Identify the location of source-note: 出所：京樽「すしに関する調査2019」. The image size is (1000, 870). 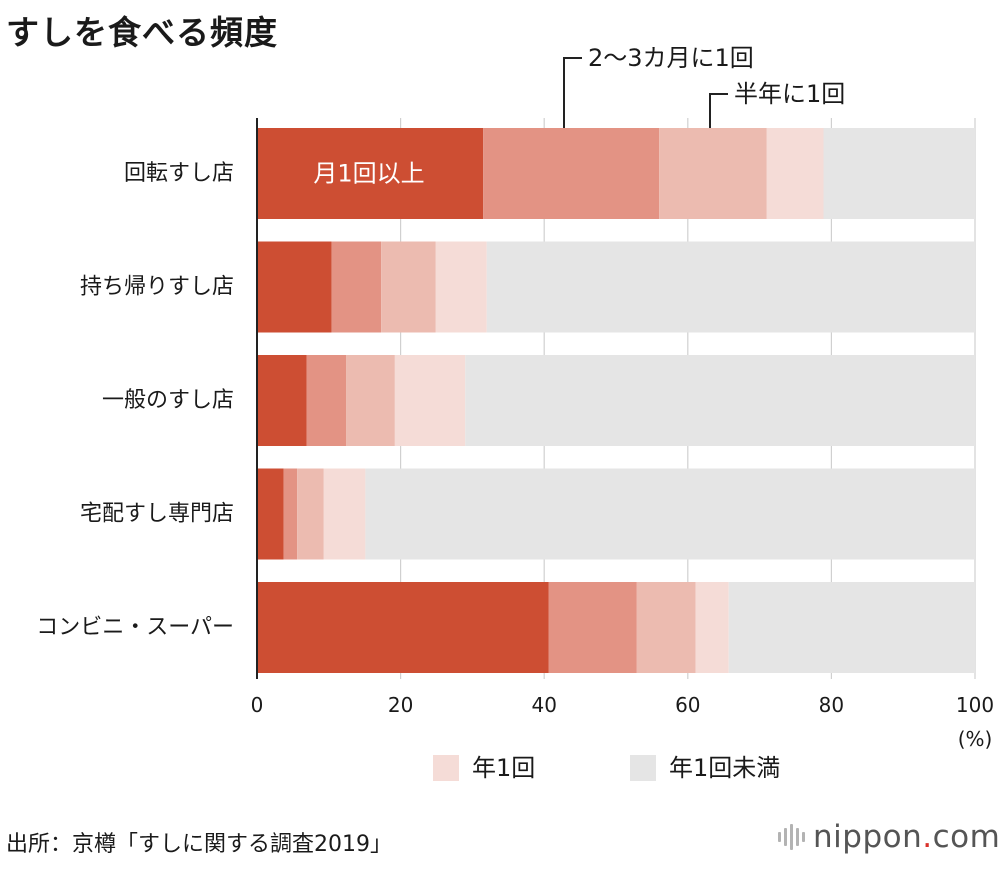
(199, 844).